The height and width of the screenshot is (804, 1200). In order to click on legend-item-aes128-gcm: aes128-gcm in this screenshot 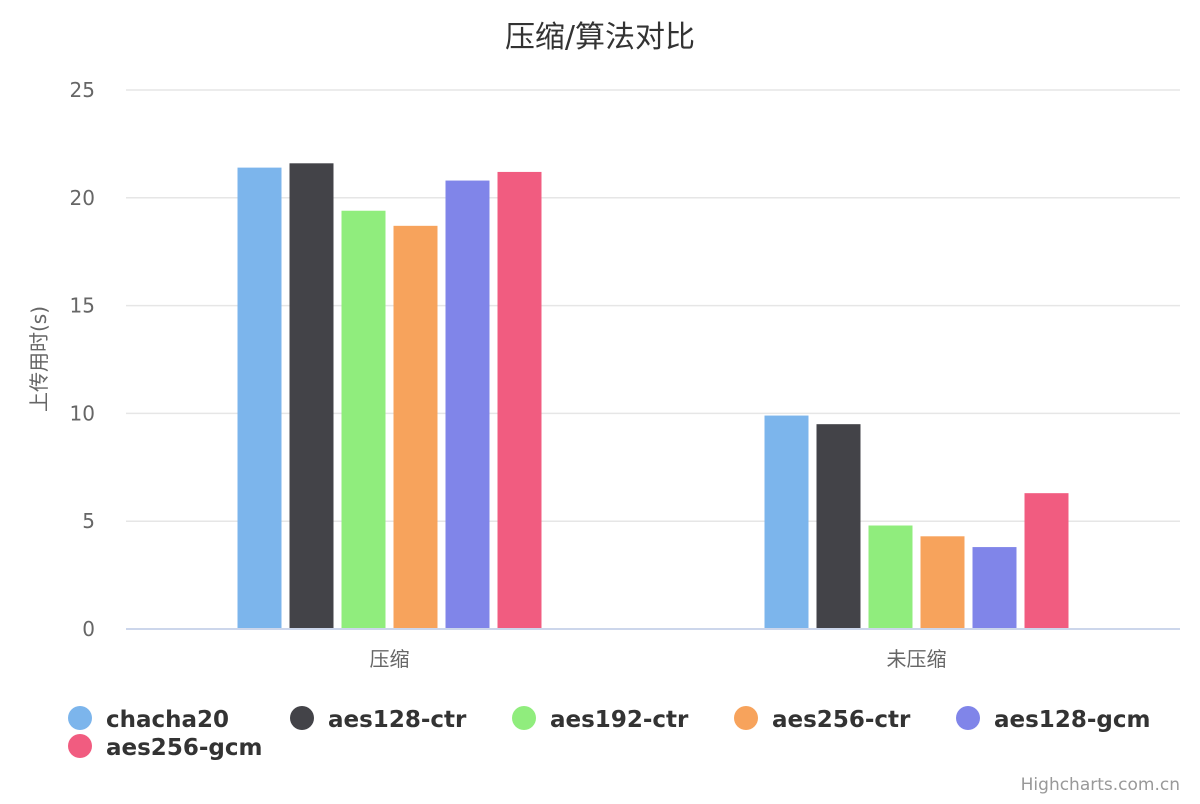, I will do `click(1053, 719)`.